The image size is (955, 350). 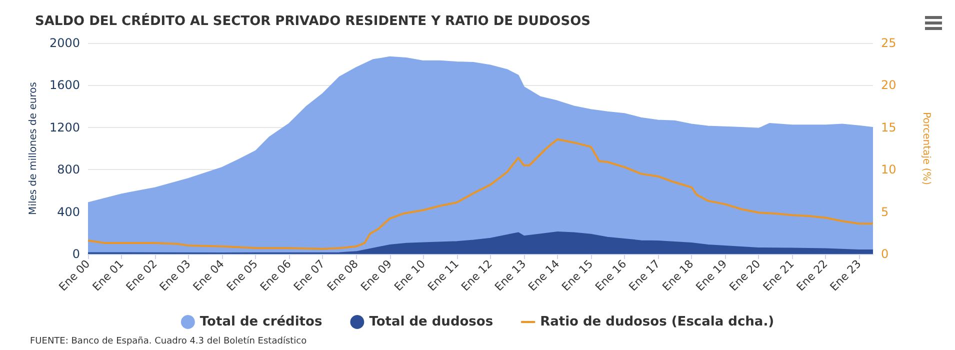 What do you see at coordinates (410, 275) in the screenshot?
I see `x-tick-label: Ene 10` at bounding box center [410, 275].